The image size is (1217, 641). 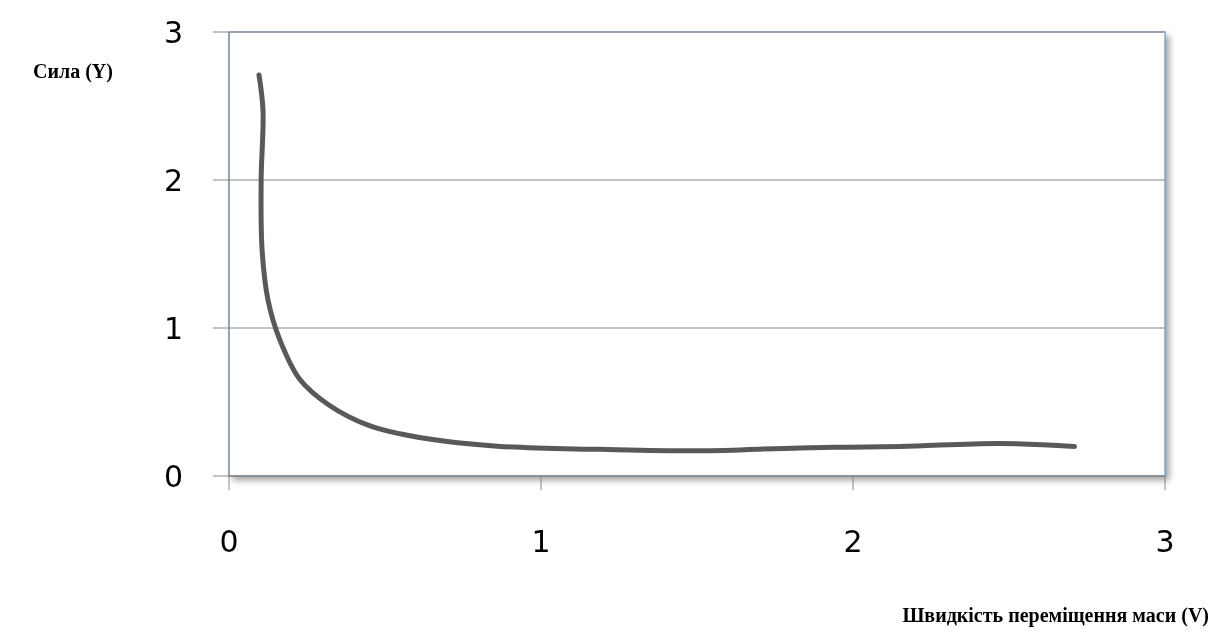 What do you see at coordinates (853, 541) in the screenshot?
I see `x-tick-label: 2` at bounding box center [853, 541].